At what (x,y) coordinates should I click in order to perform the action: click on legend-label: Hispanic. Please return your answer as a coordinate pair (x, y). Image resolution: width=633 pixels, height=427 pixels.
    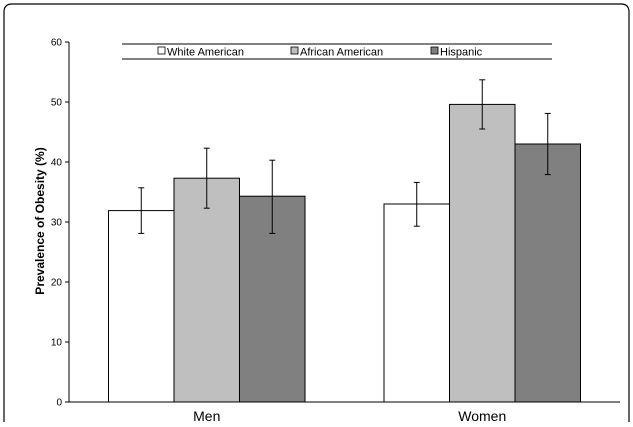
    Looking at the image, I should click on (461, 53).